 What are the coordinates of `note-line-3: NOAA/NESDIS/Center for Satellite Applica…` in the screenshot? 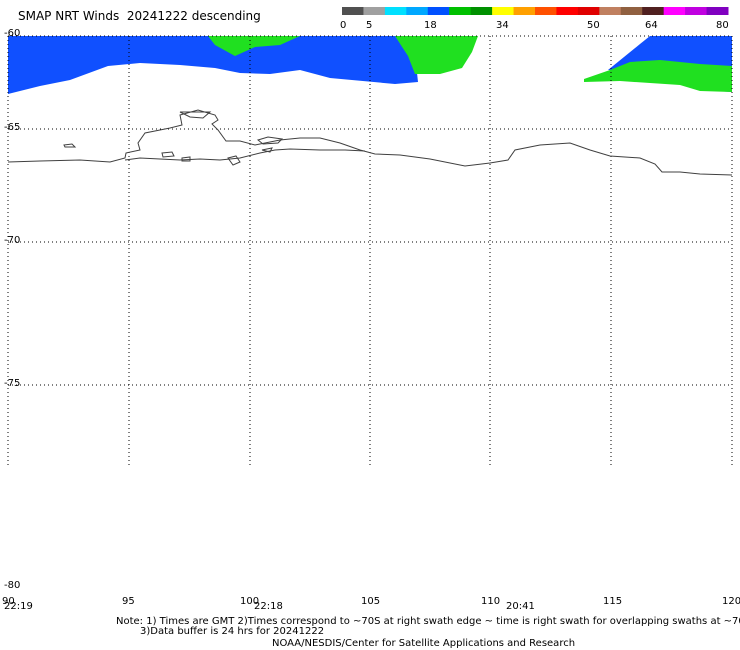 It's located at (424, 643).